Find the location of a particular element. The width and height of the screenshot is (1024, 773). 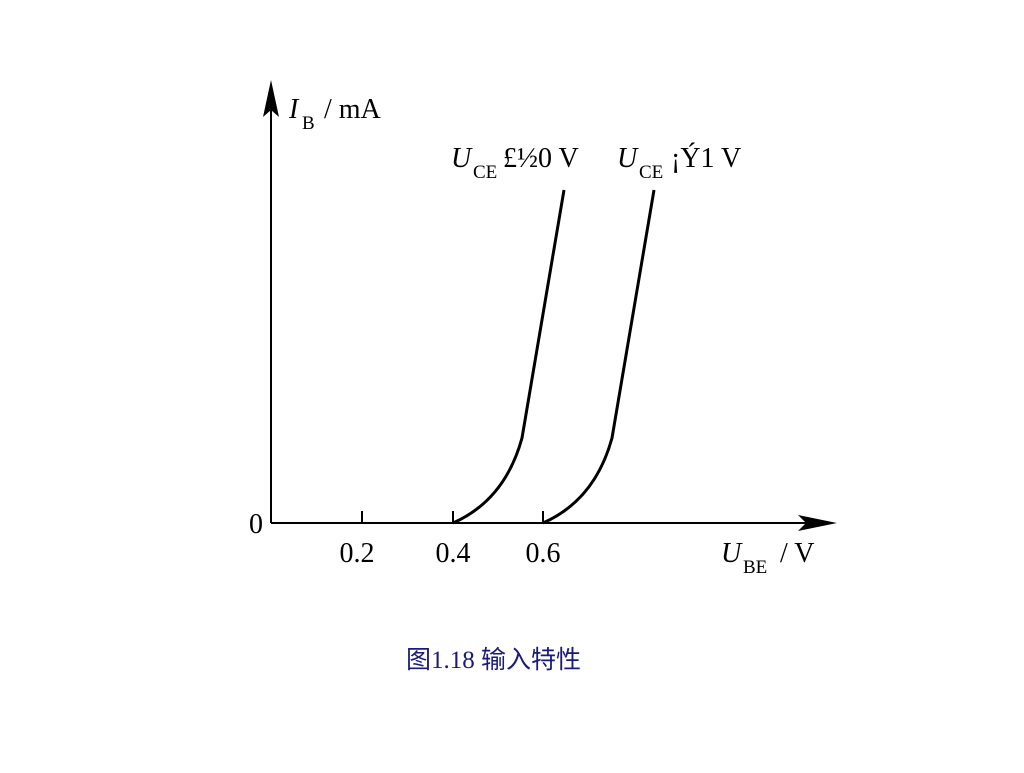

y-arrow is located at coordinates (271, 98).